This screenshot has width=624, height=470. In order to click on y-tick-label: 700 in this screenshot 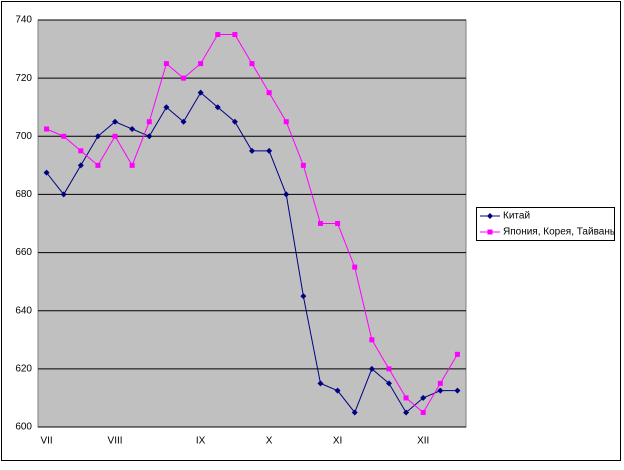, I will do `click(23, 136)`.